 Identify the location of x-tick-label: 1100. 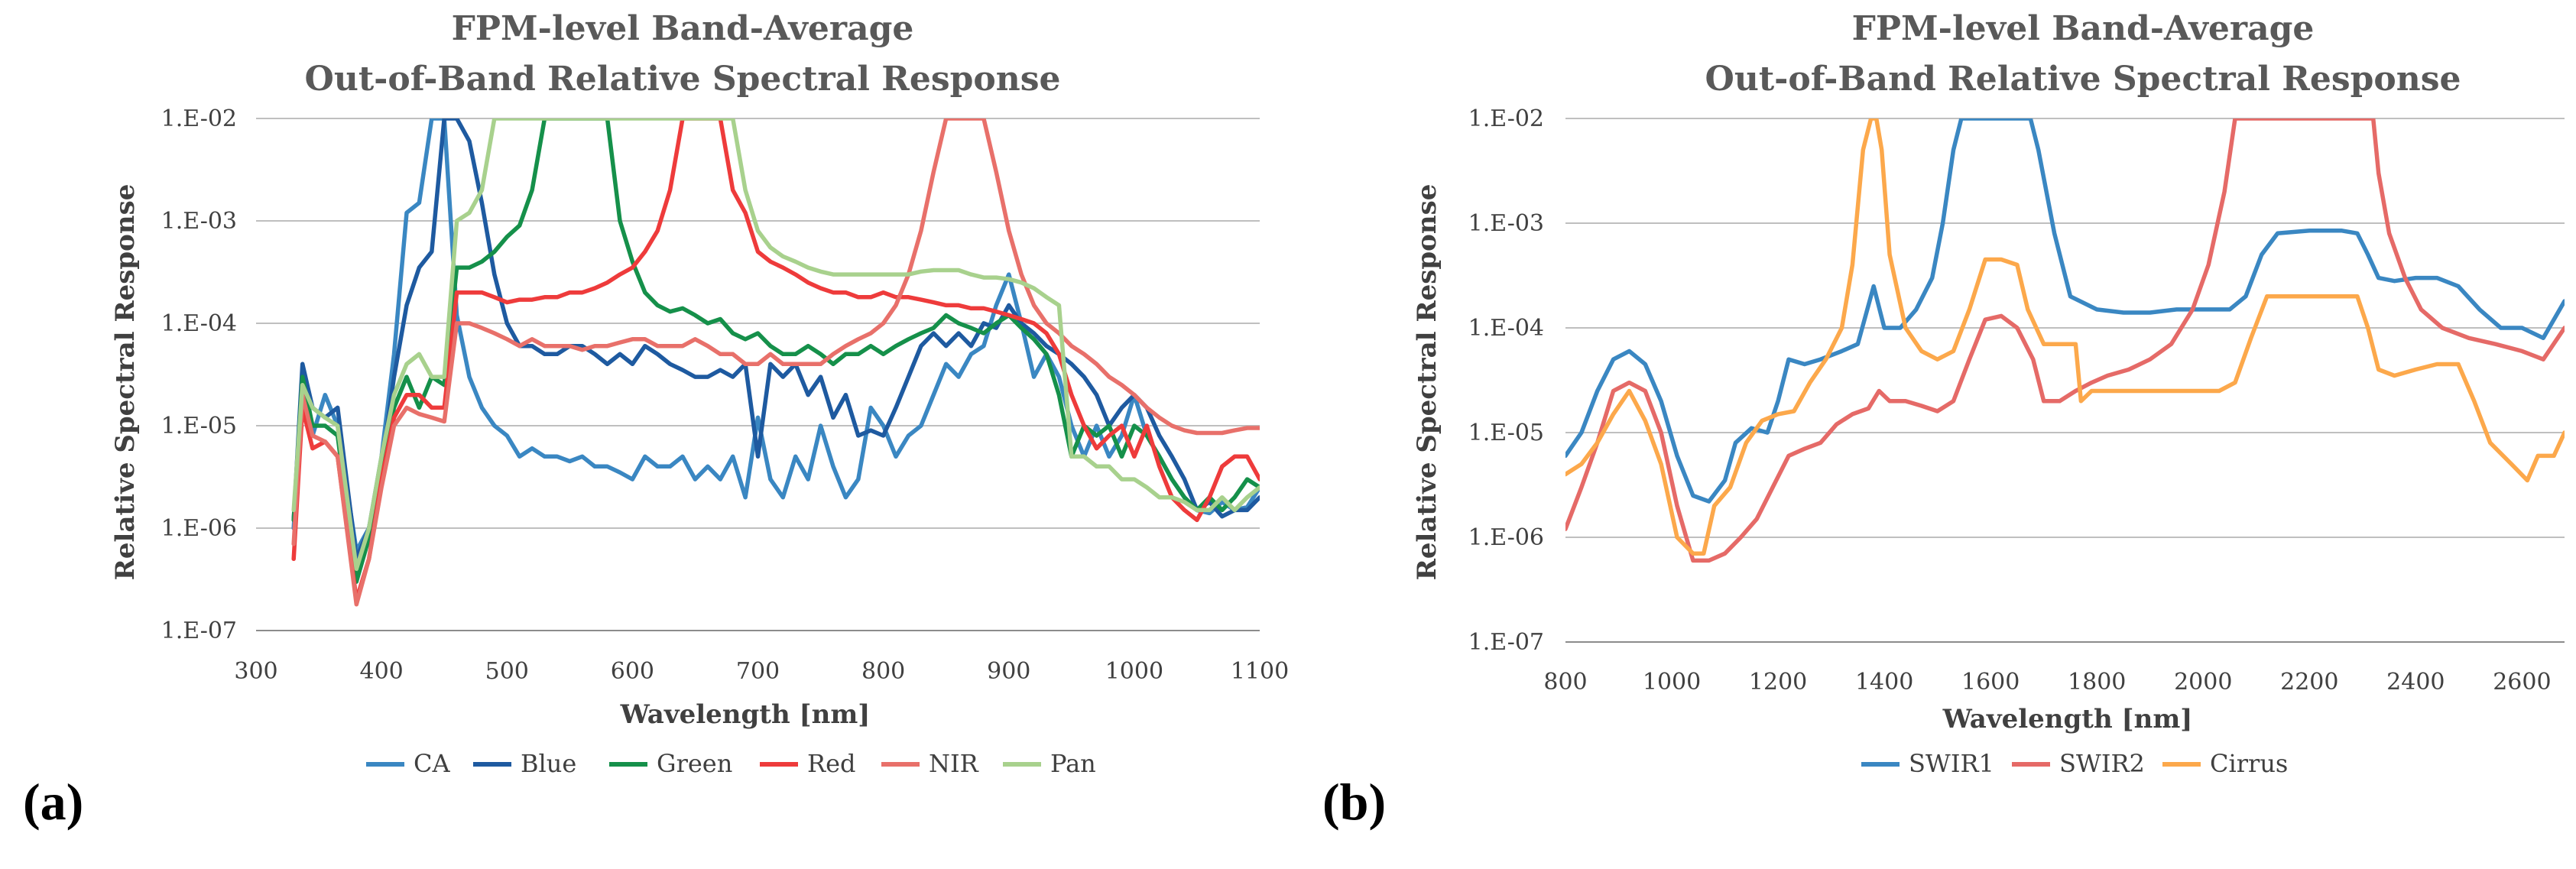
(1260, 671).